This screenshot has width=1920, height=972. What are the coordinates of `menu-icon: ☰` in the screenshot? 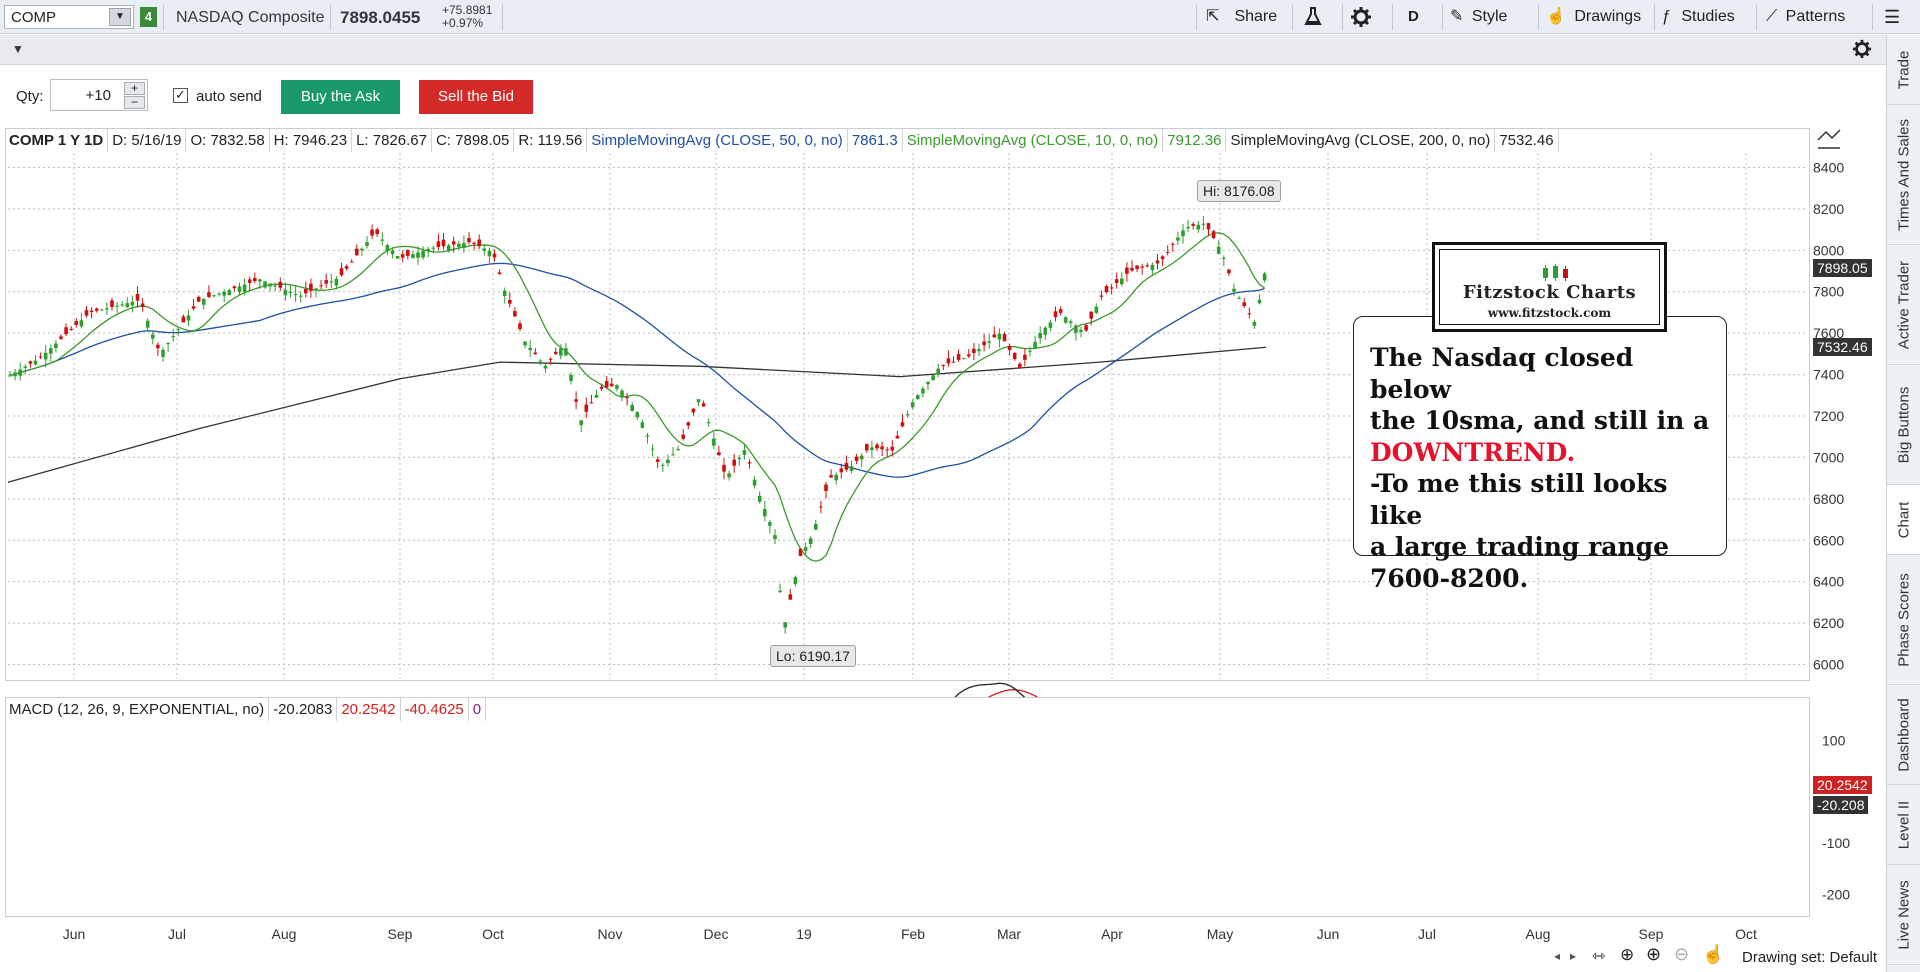 It's located at (1892, 17).